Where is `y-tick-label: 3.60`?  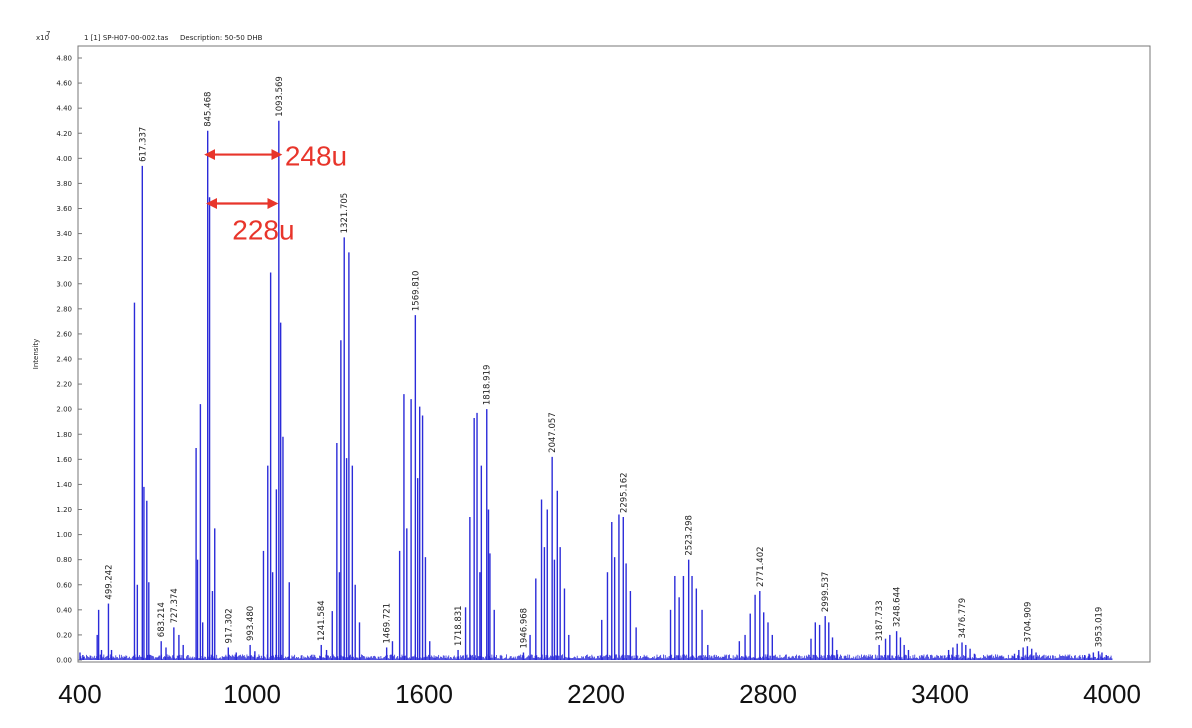 y-tick-label: 3.60 is located at coordinates (64, 209).